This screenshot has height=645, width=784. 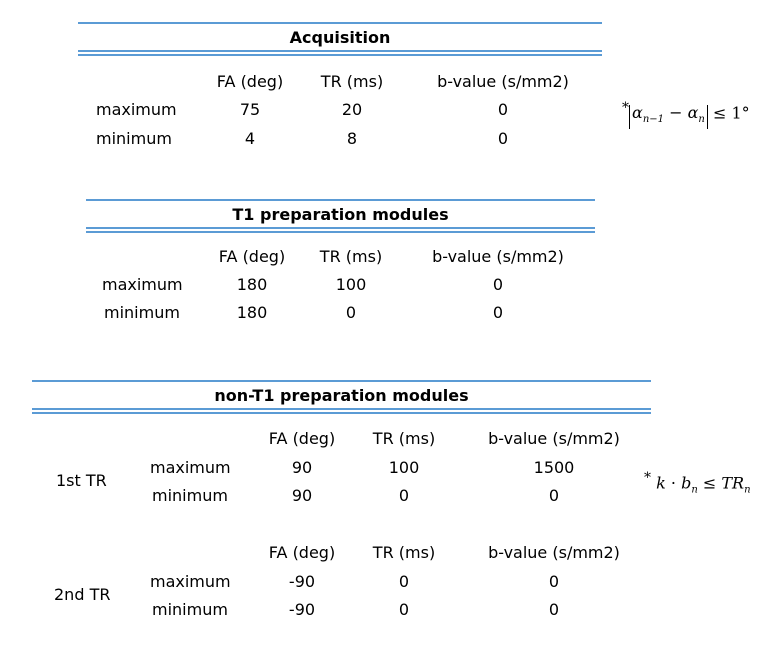 What do you see at coordinates (404, 467) in the screenshot?
I see `g1-max-tr: 100` at bounding box center [404, 467].